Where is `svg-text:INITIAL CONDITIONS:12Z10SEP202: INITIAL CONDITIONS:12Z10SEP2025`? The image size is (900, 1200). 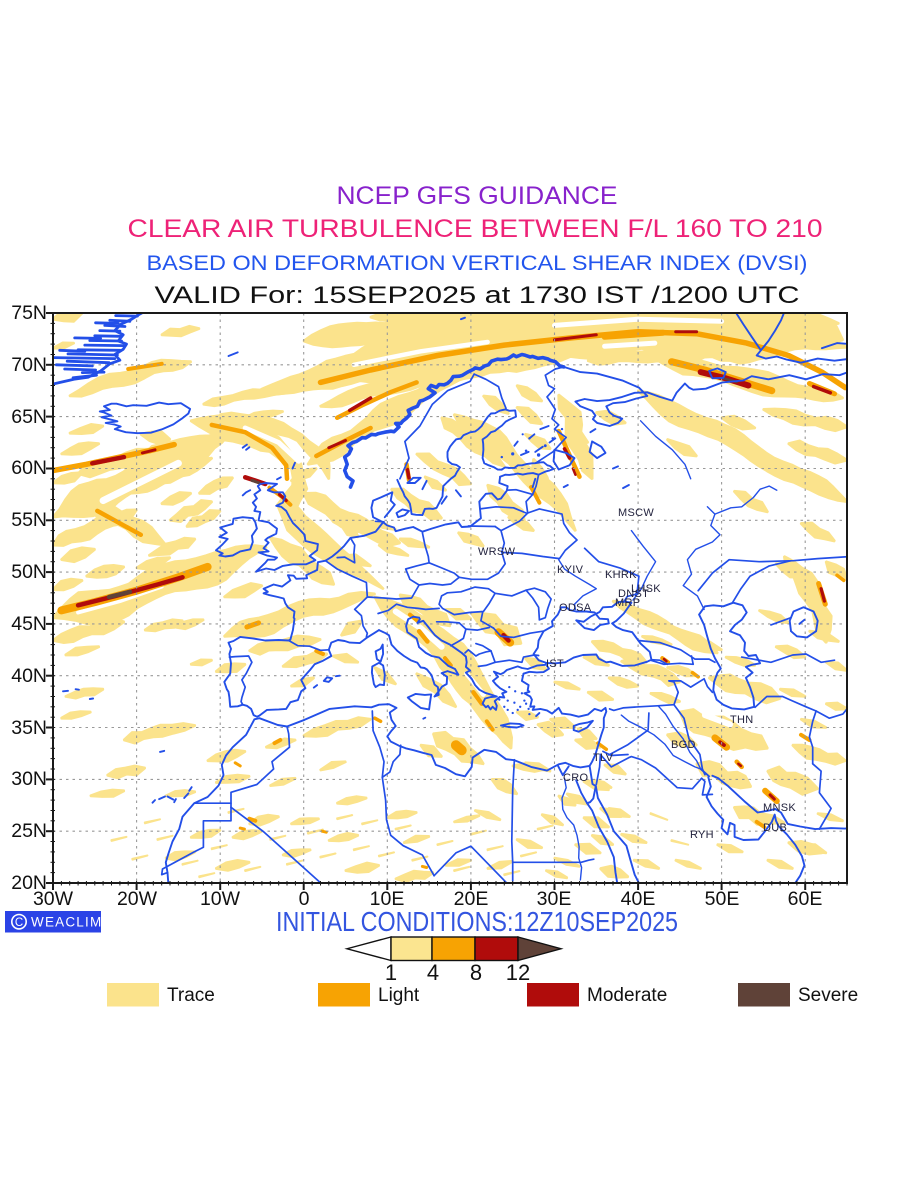 svg-text:INITIAL CONDITIONS:12Z10SEP202: INITIAL CONDITIONS:12Z10SEP2025 is located at coordinates (477, 921).